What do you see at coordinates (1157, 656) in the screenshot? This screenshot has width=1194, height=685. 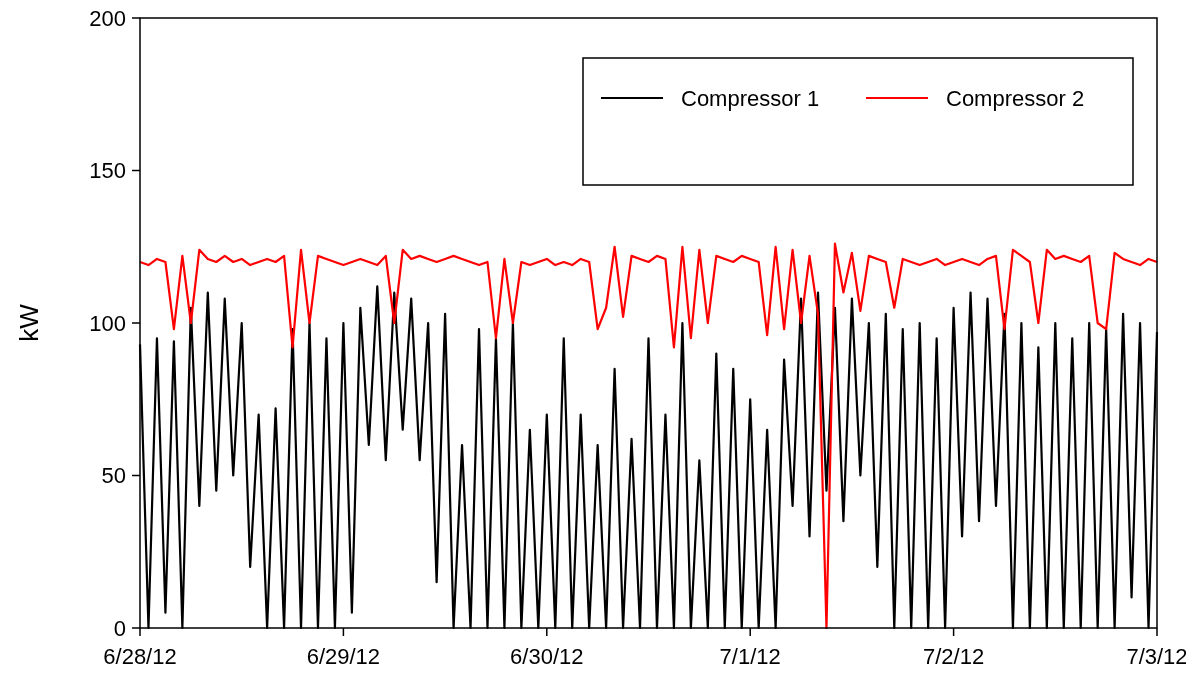 I see `x-tick-label: 7/3/12` at bounding box center [1157, 656].